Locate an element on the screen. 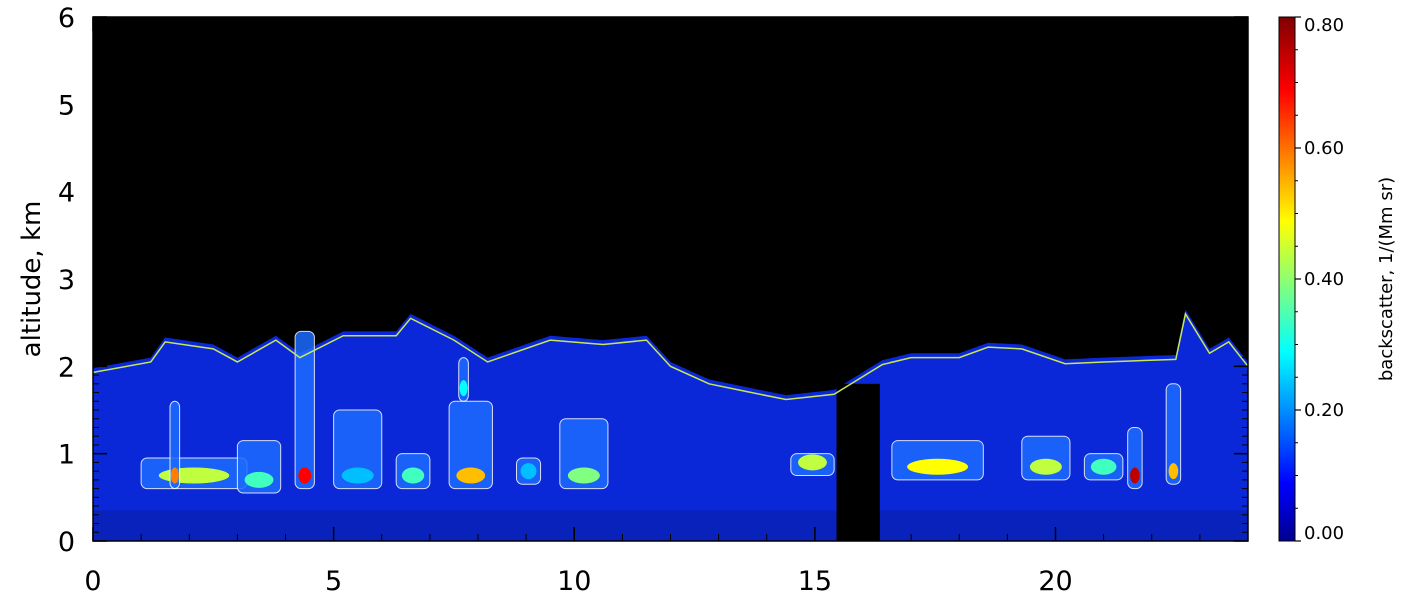 The image size is (1411, 598). x-tick-label: 15 is located at coordinates (815, 581).